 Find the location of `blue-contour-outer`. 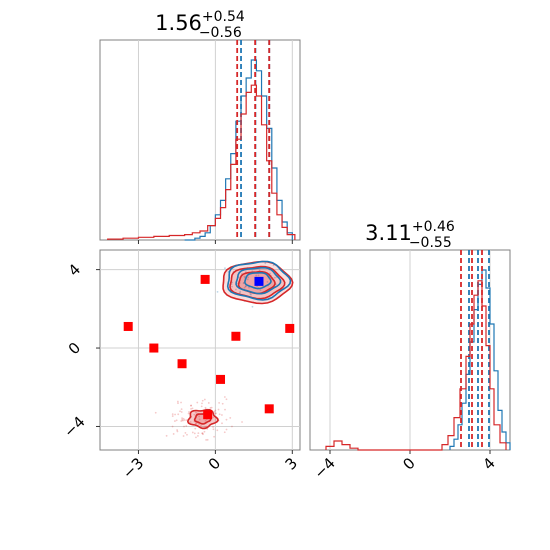

blue-contour-outer is located at coordinates (259, 280).